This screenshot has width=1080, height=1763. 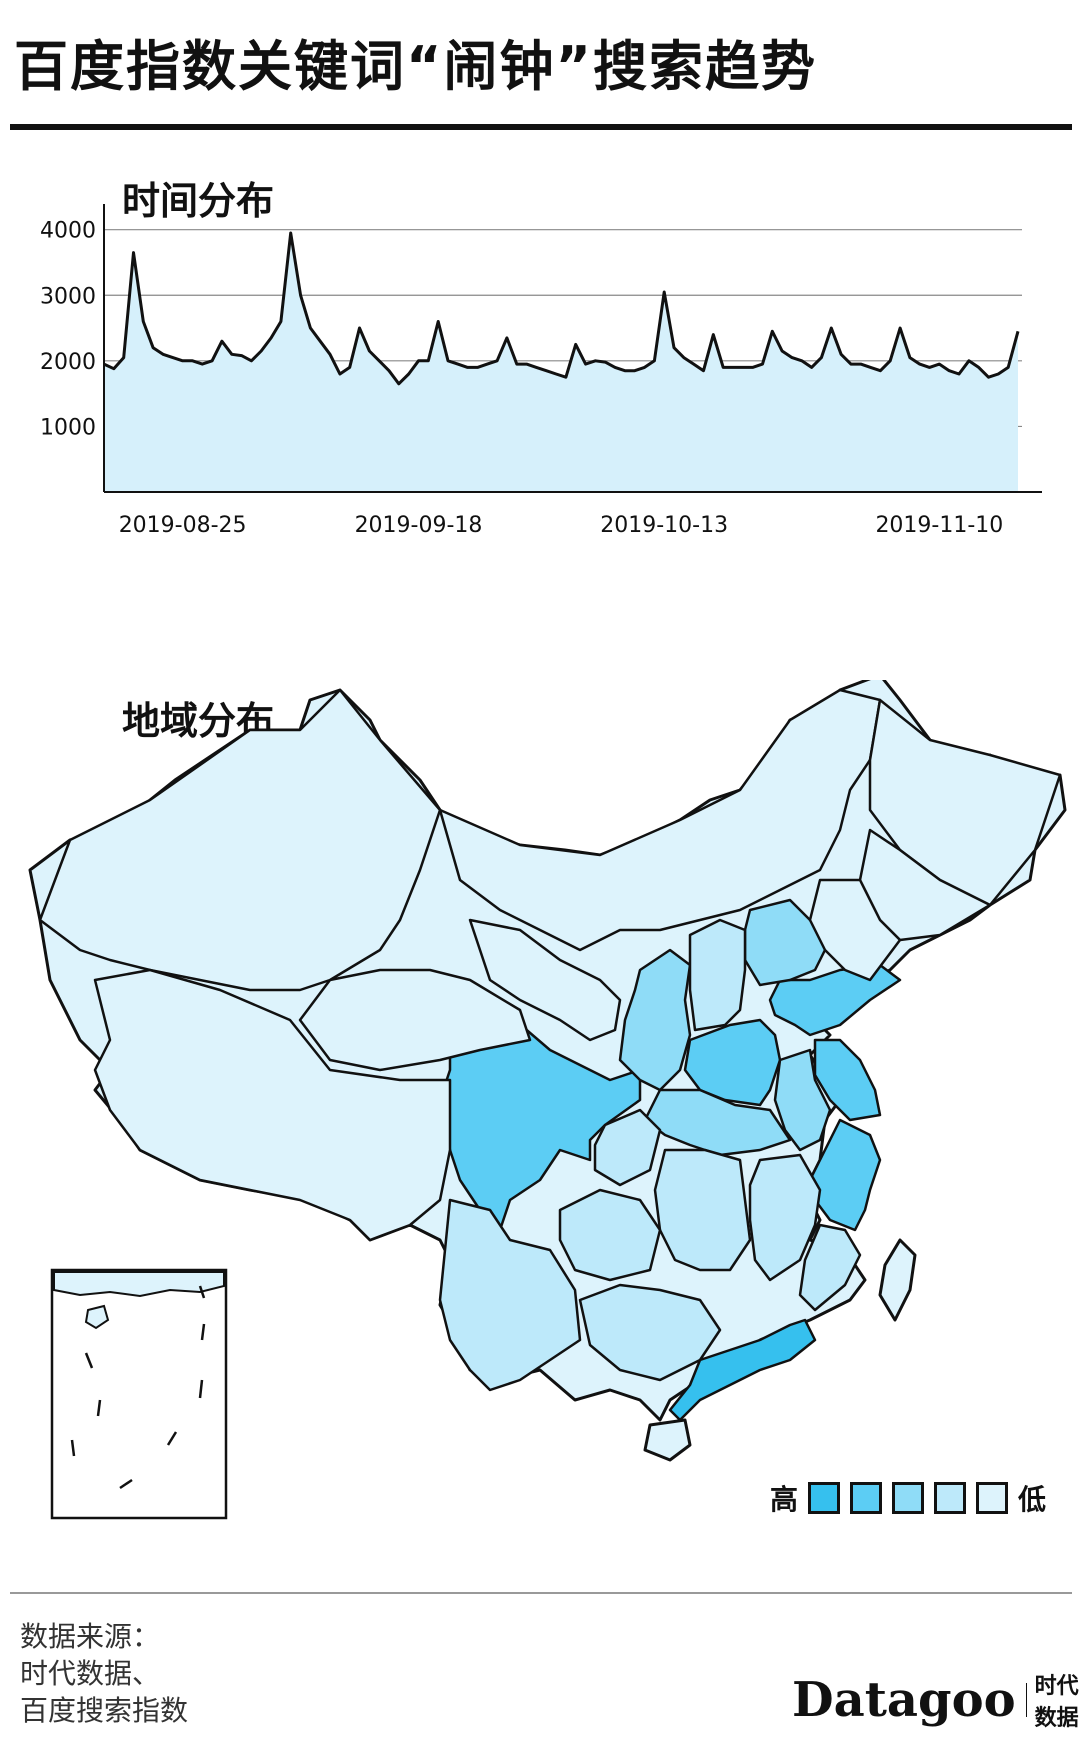 I want to click on title-divider, so click(x=541, y=127).